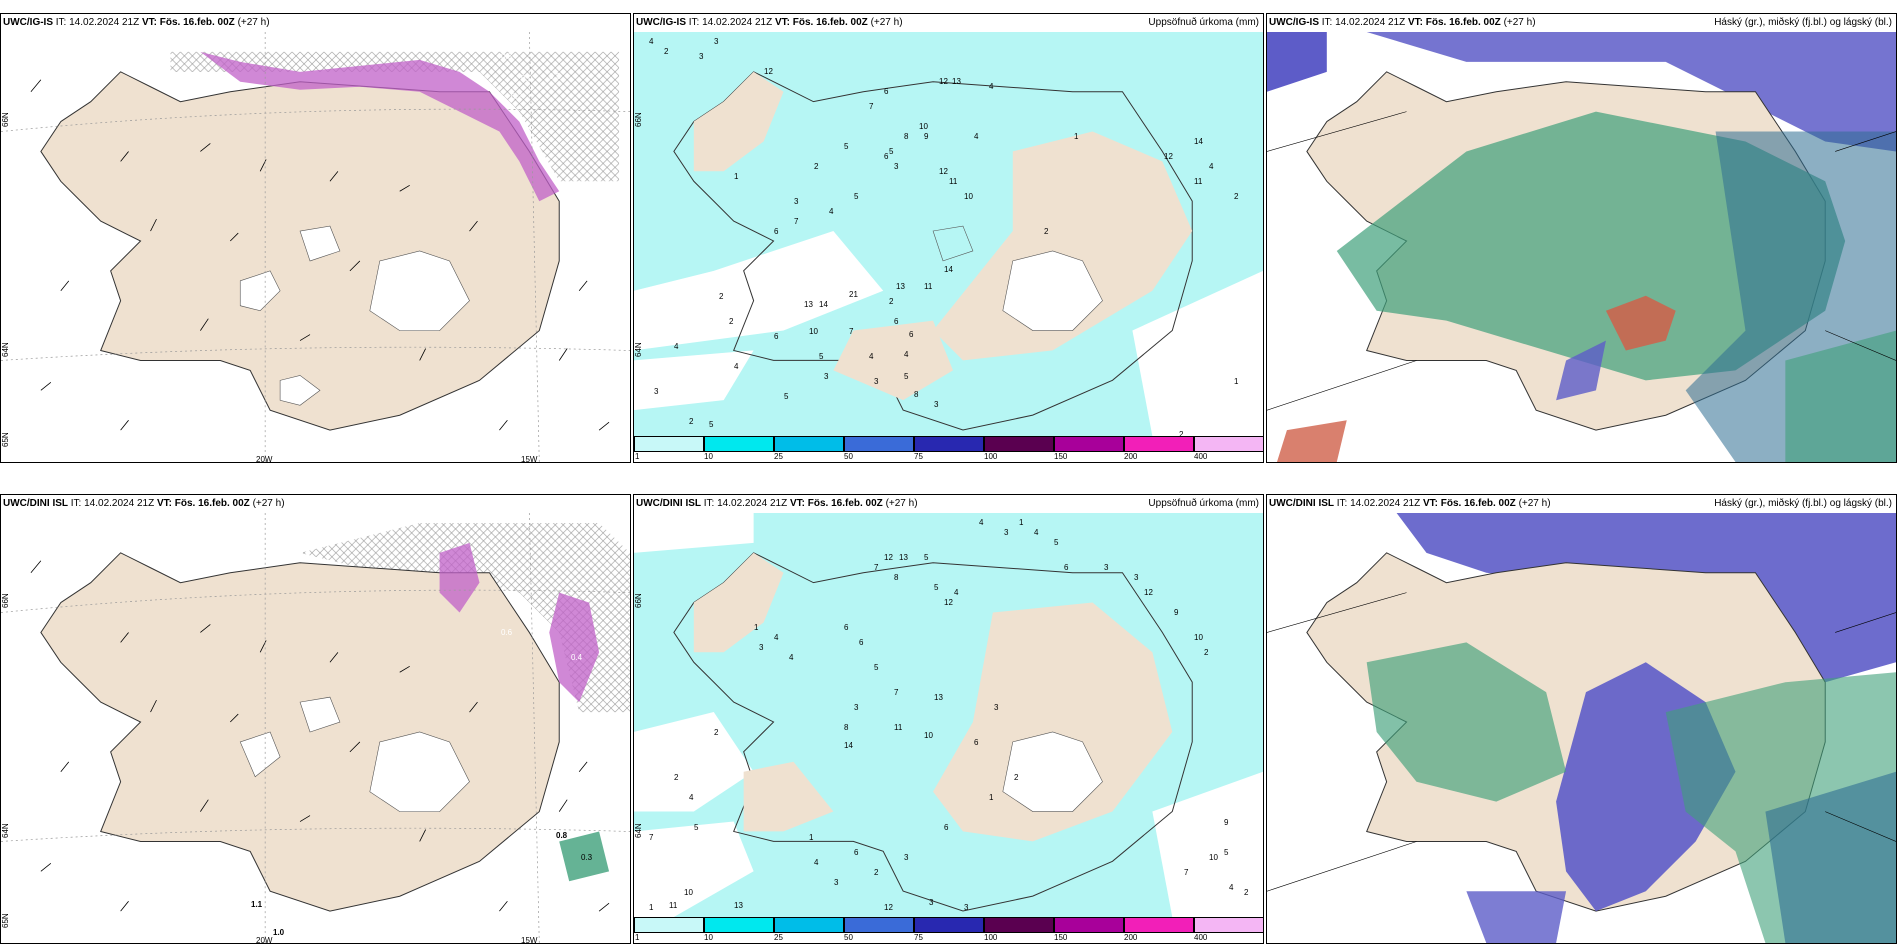  Describe the element at coordinates (5, 920) in the screenshot. I see `lat-label-65n: 65N` at that location.